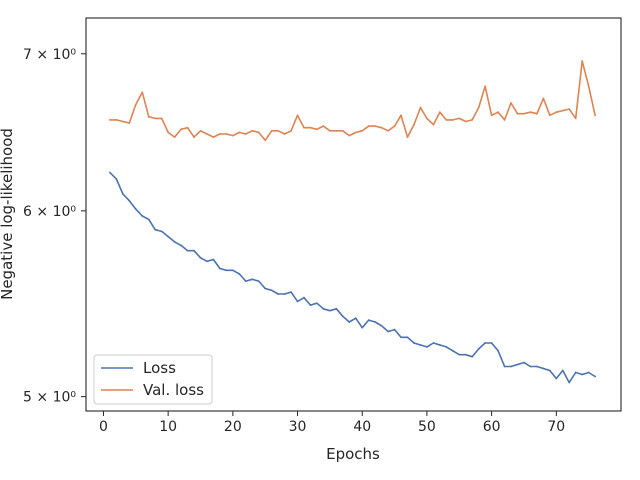  Describe the element at coordinates (49, 398) in the screenshot. I see `y-tick-label: 5 × 10⁰` at that location.